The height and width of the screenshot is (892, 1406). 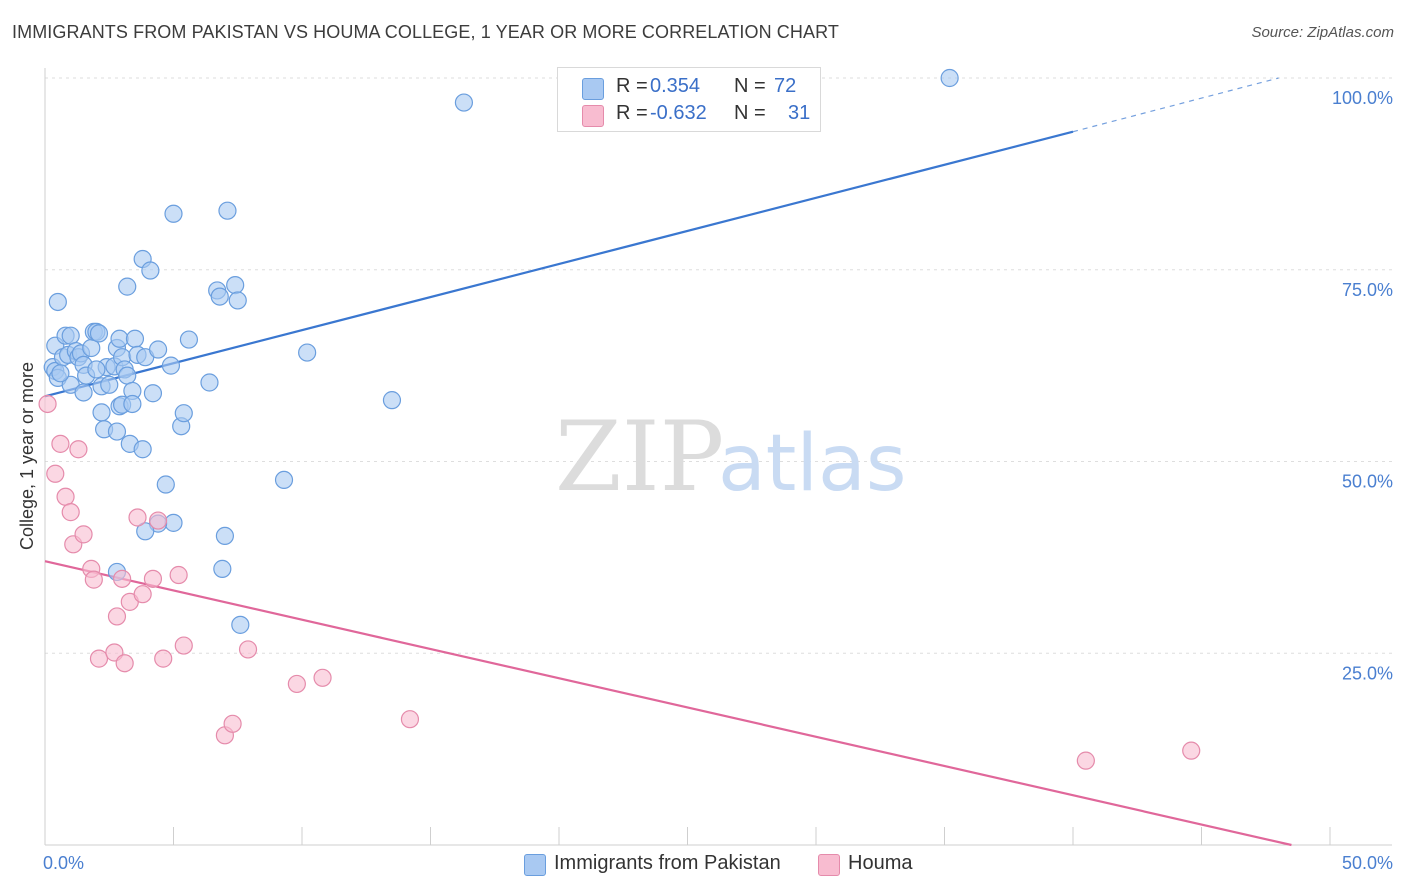 I want to click on legend-r-value: 0.354, so click(x=675, y=86).